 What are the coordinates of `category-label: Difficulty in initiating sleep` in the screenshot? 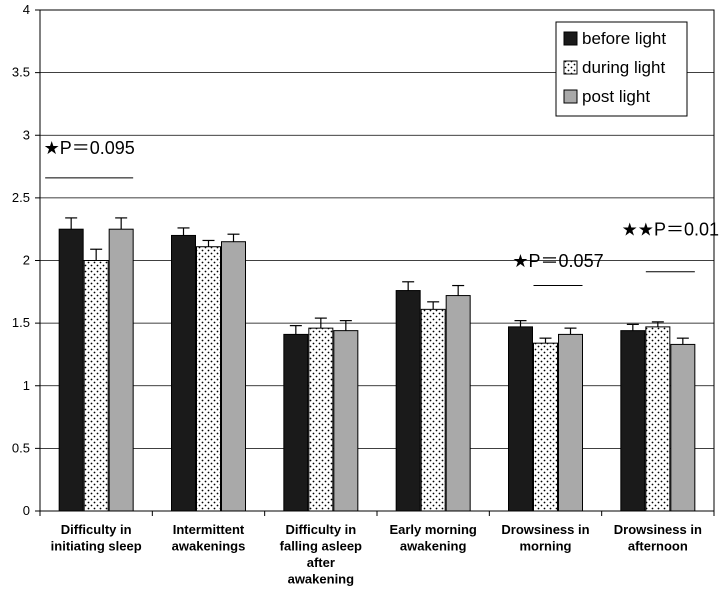 It's located at (96, 538).